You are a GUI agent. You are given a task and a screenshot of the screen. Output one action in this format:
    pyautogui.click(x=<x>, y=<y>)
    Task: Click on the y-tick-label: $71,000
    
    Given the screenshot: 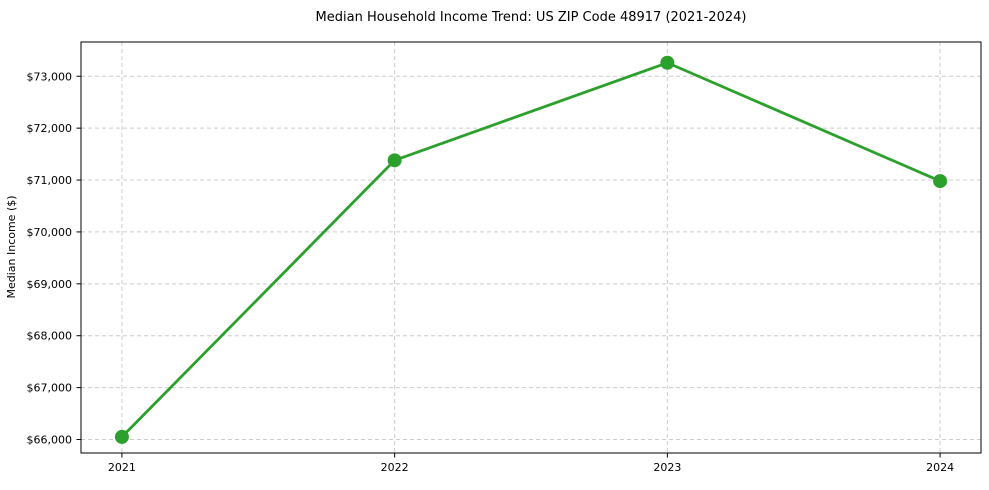 What is the action you would take?
    pyautogui.click(x=50, y=180)
    